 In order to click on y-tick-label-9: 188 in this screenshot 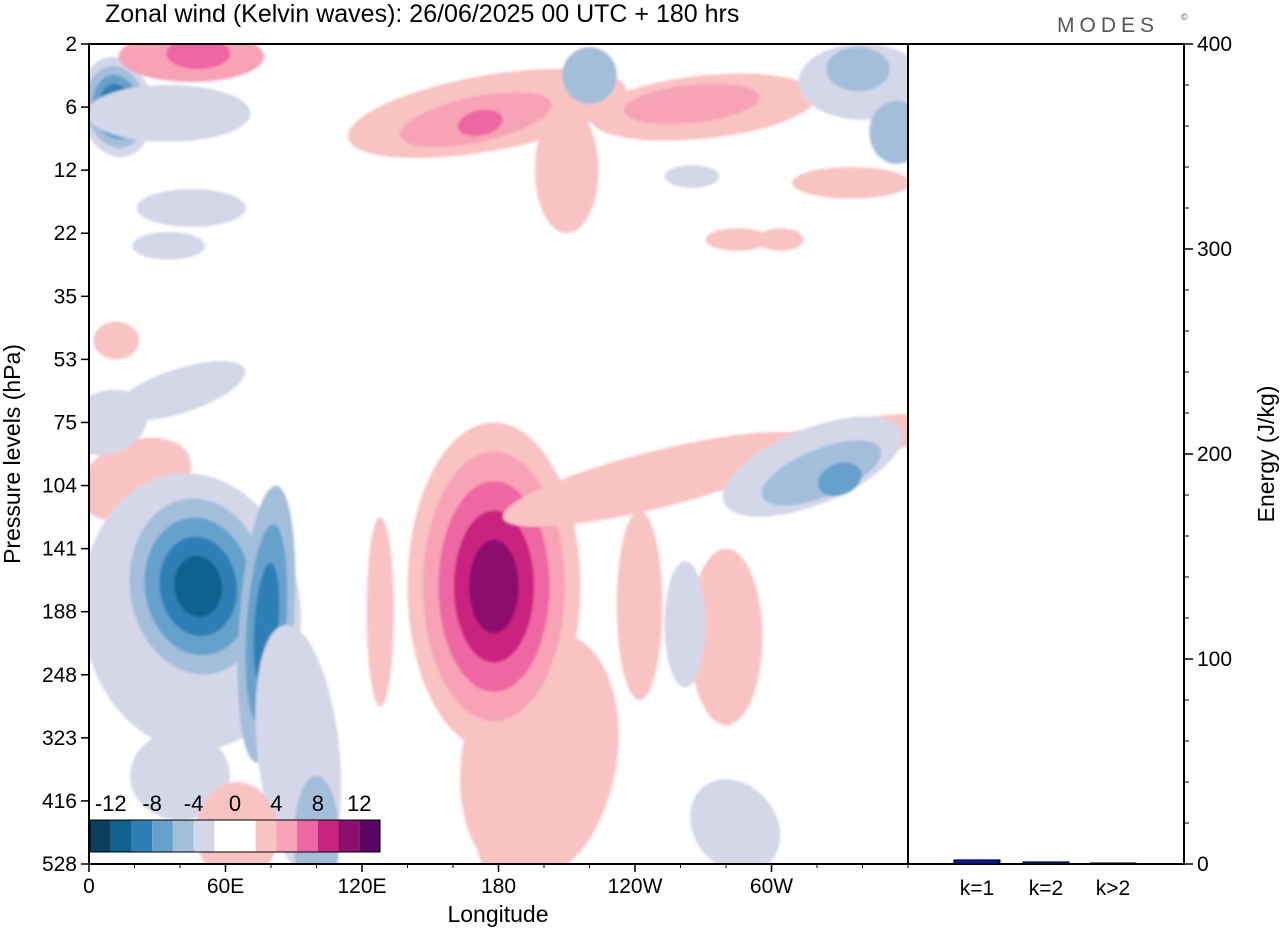, I will do `click(59, 612)`.